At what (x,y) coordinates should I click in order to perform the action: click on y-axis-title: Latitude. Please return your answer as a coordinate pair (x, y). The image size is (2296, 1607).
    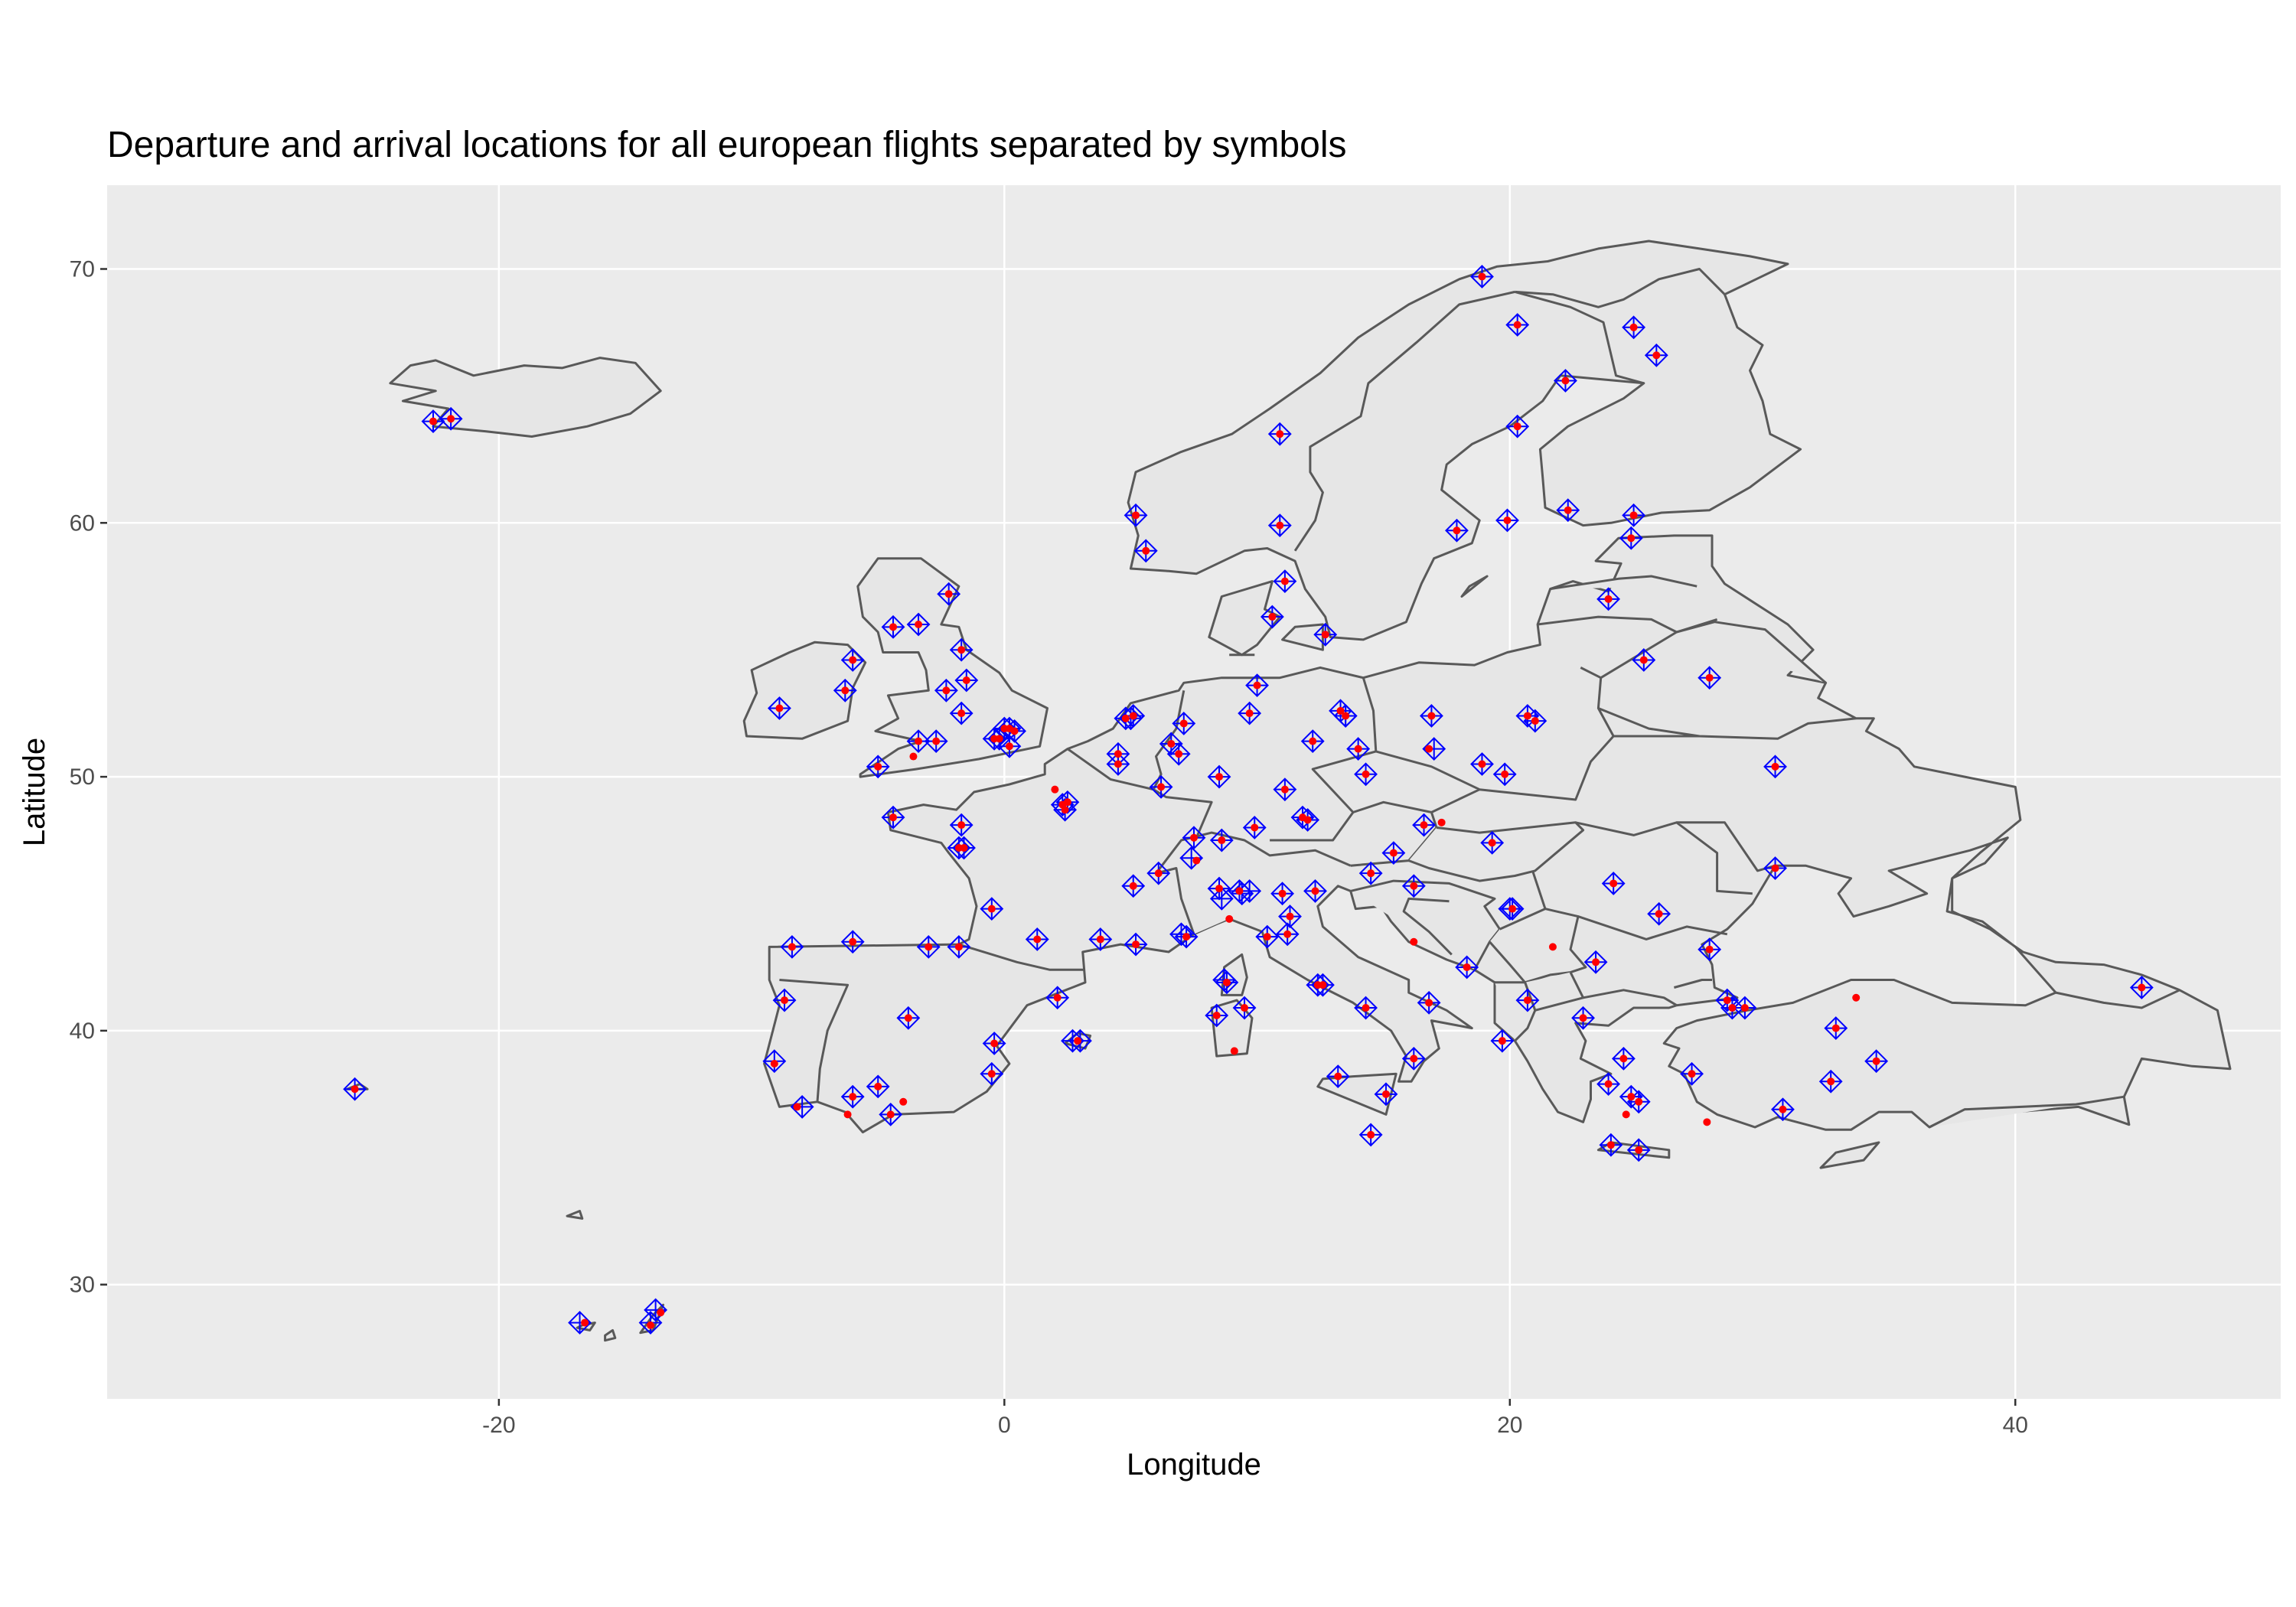
    Looking at the image, I should click on (34, 792).